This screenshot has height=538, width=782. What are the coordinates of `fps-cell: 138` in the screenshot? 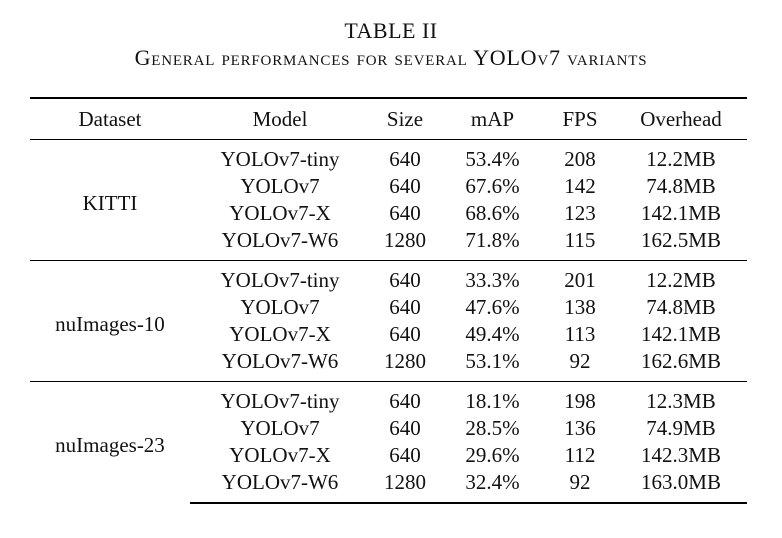 It's located at (580, 307).